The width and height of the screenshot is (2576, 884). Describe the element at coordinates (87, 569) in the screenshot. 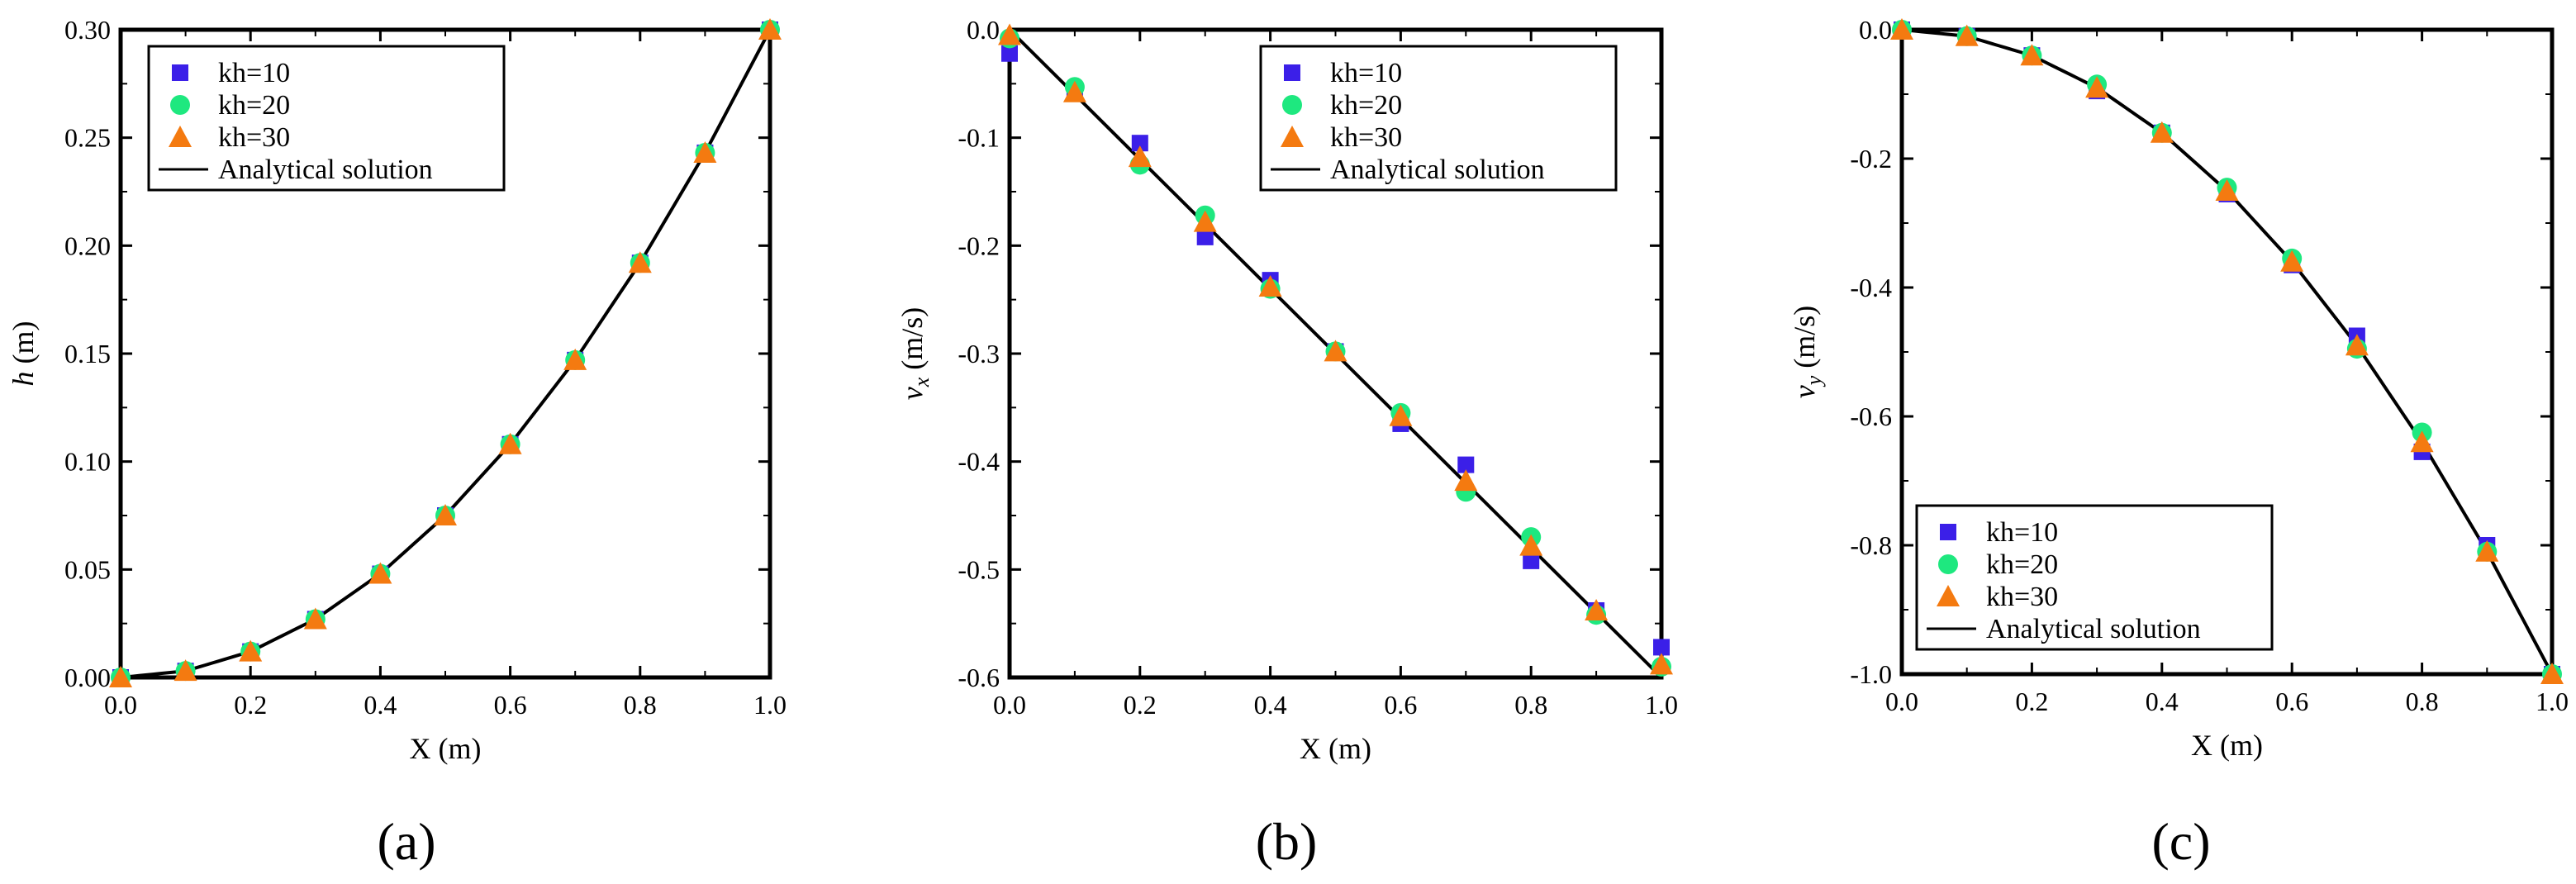

I see `y-tick-label: 0.05` at that location.